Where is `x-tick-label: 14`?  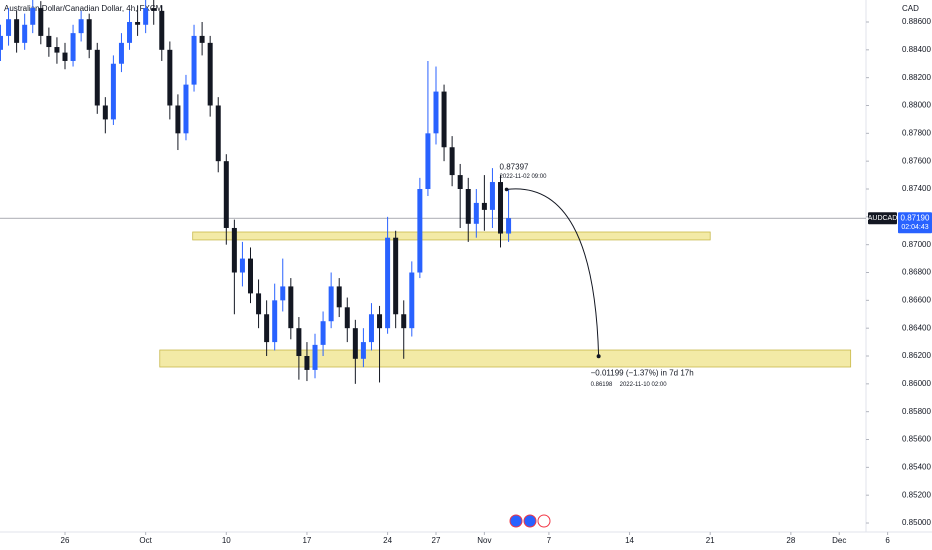
x-tick-label: 14 is located at coordinates (629, 540).